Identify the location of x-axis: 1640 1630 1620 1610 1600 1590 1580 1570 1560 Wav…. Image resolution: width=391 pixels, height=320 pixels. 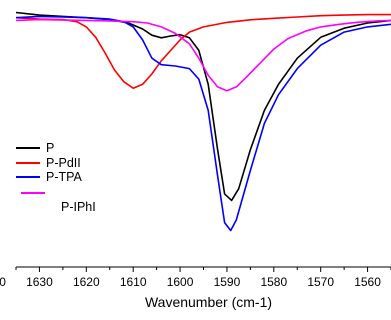
(195, 288).